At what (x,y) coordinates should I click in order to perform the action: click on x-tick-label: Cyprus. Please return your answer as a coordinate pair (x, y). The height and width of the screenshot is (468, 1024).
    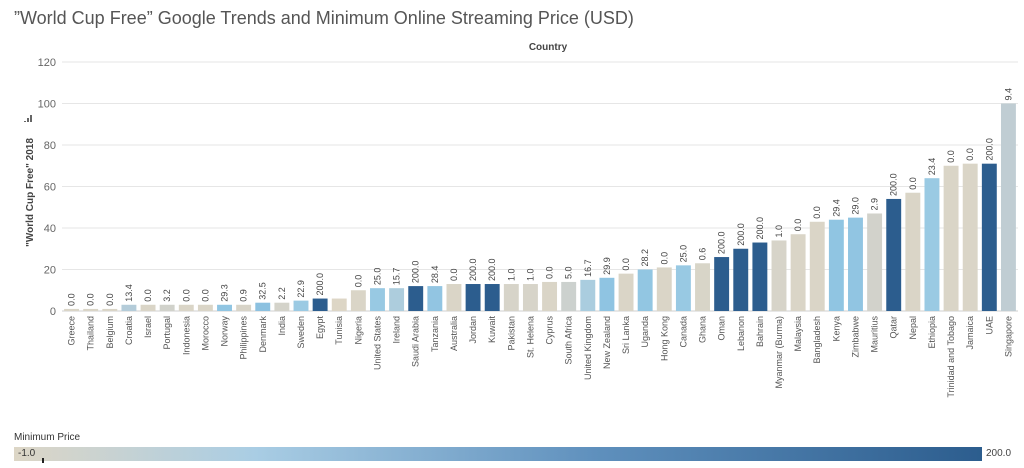
    Looking at the image, I should click on (550, 330).